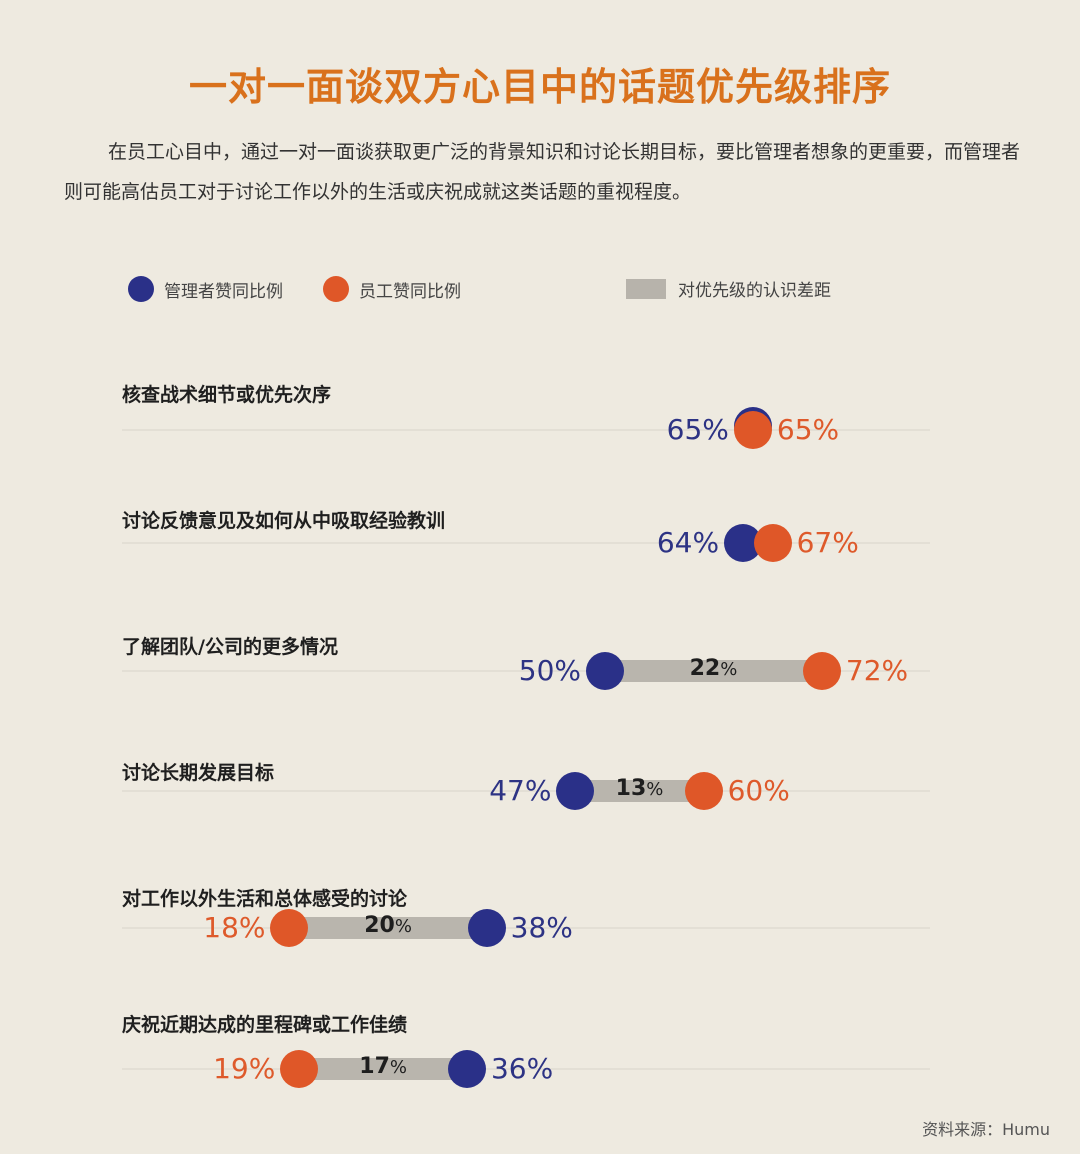  Describe the element at coordinates (265, 1025) in the screenshot. I see `row-label: 庆祝近期达成的里程碑或工作佳绩` at that location.